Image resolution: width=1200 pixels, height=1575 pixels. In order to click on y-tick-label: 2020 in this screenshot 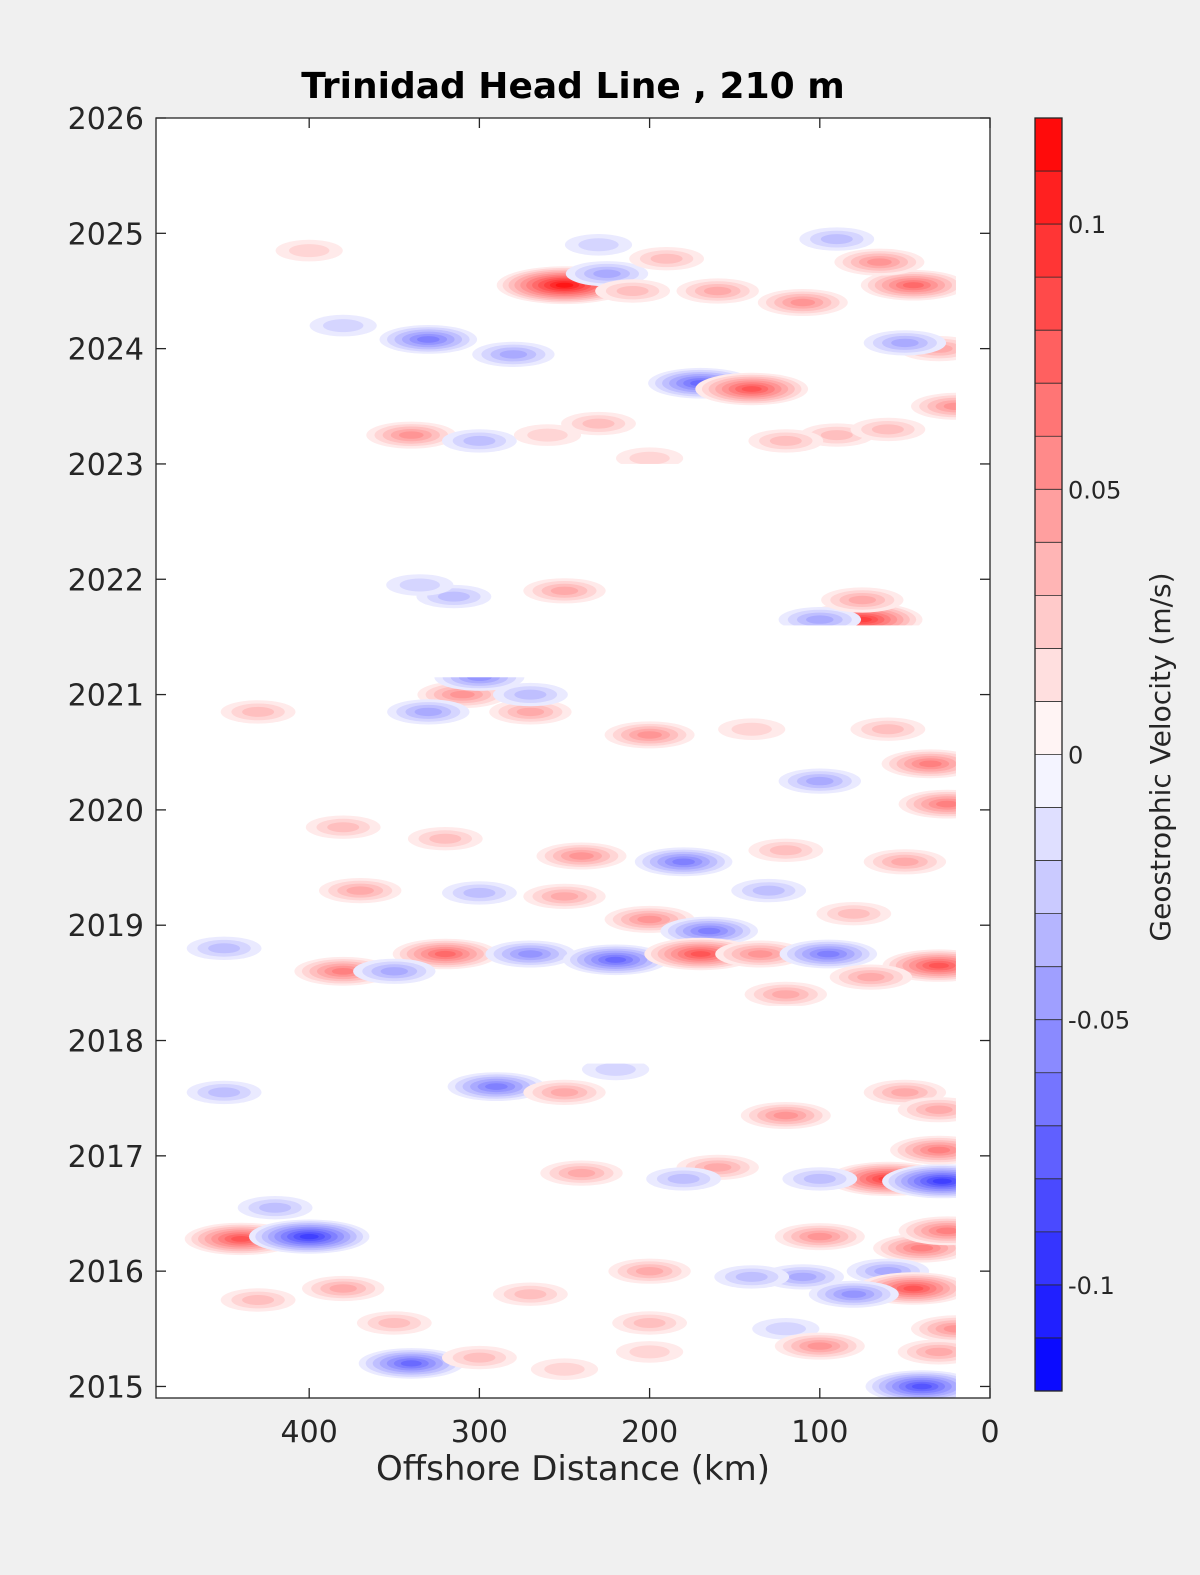, I will do `click(106, 811)`.